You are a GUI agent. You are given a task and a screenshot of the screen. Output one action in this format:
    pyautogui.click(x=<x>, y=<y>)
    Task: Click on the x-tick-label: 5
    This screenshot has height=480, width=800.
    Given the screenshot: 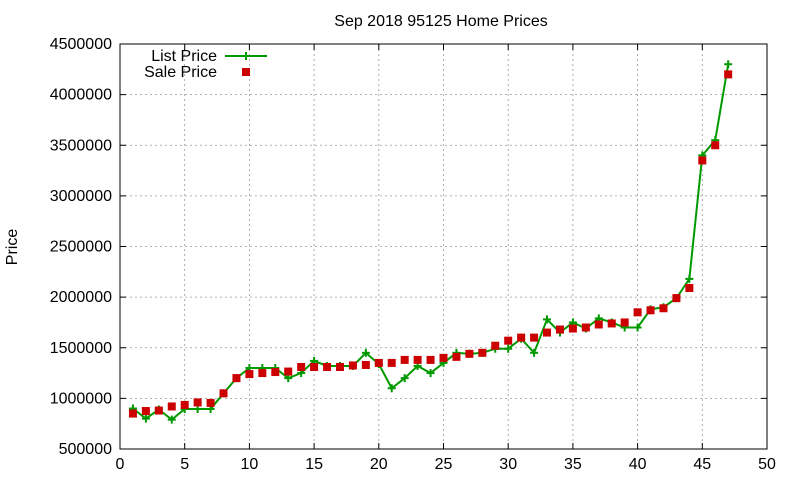 What is the action you would take?
    pyautogui.click(x=184, y=464)
    